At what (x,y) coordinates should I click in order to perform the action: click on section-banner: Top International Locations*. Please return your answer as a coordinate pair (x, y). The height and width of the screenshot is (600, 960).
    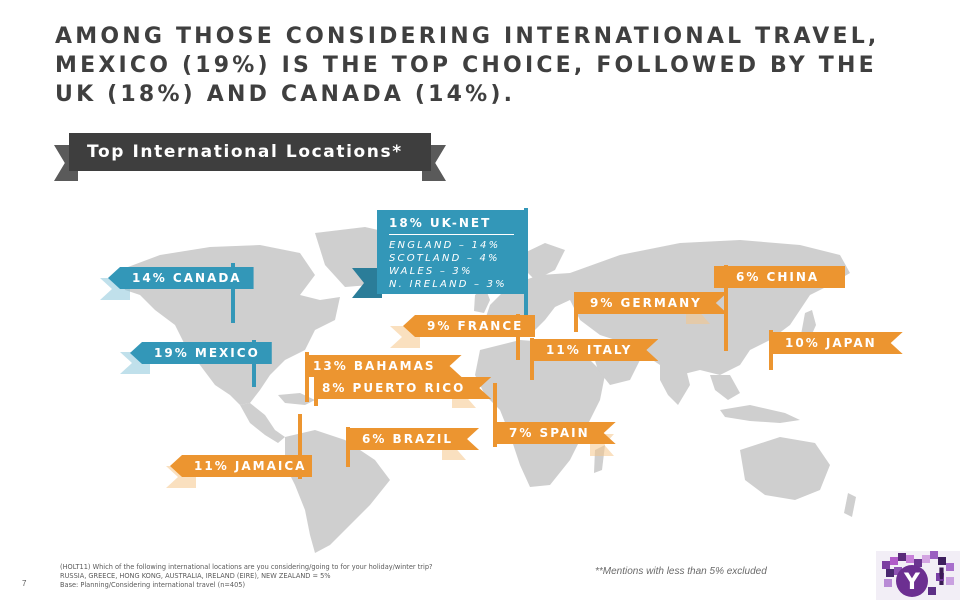
    Looking at the image, I should click on (250, 158).